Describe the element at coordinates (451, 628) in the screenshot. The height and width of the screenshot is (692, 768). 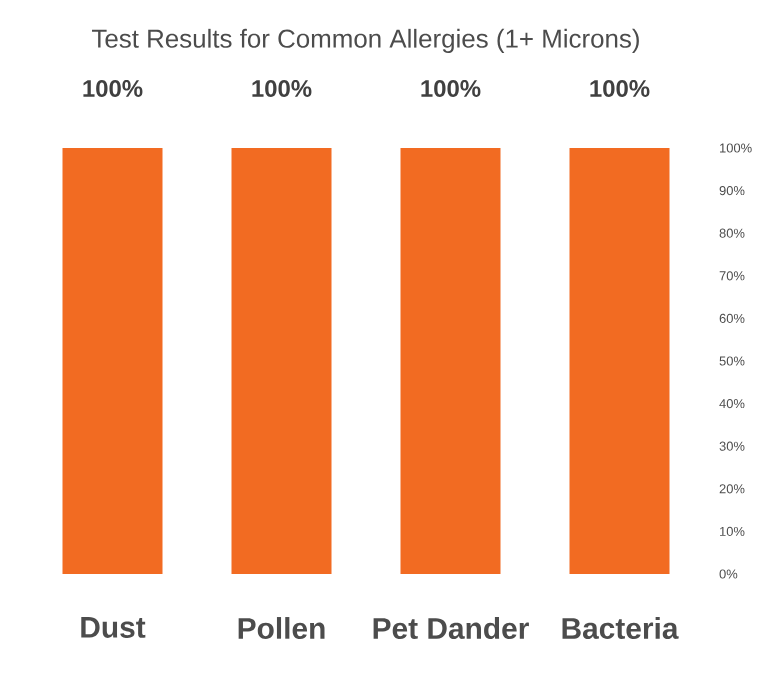
I see `x-tick-label: Pet Dander` at that location.